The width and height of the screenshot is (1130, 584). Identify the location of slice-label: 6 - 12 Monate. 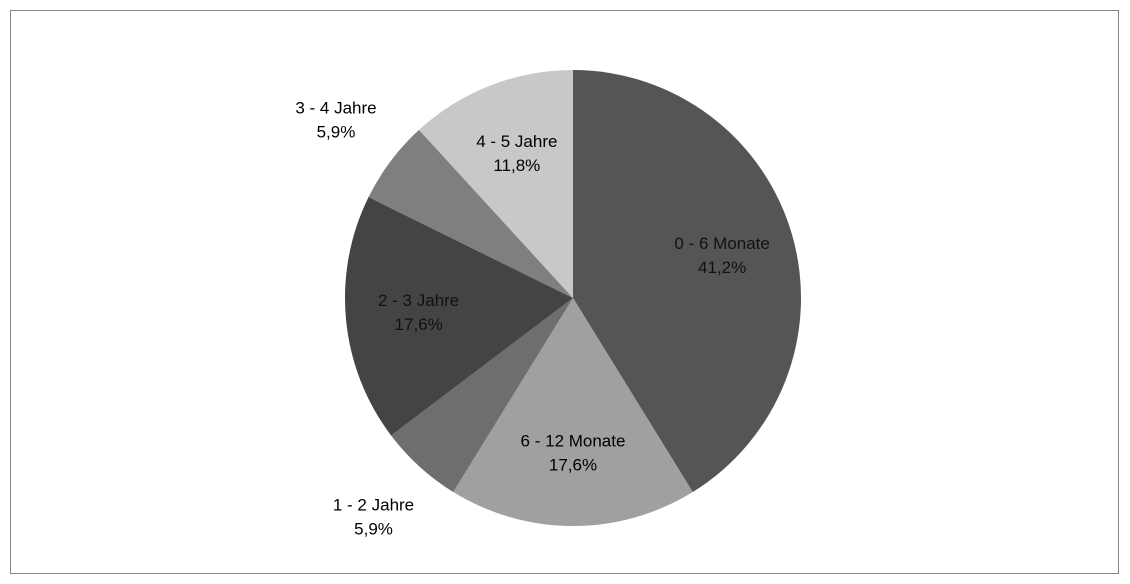
(573, 441).